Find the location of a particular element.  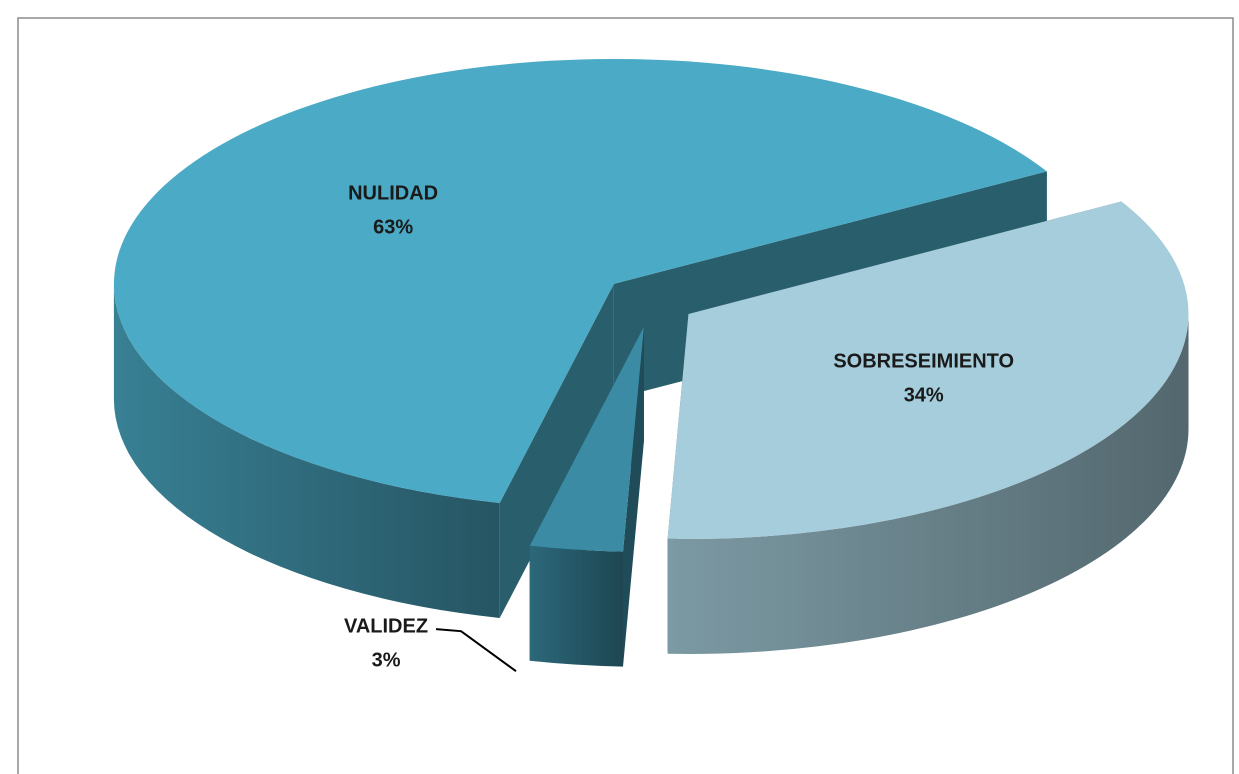

slice-value-label: 63% is located at coordinates (393, 227).